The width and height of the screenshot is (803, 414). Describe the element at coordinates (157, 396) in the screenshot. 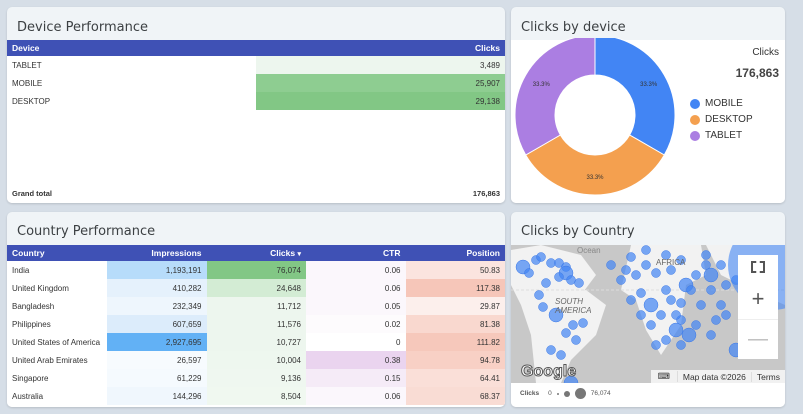

I see `impressions-cell: 144,296` at that location.